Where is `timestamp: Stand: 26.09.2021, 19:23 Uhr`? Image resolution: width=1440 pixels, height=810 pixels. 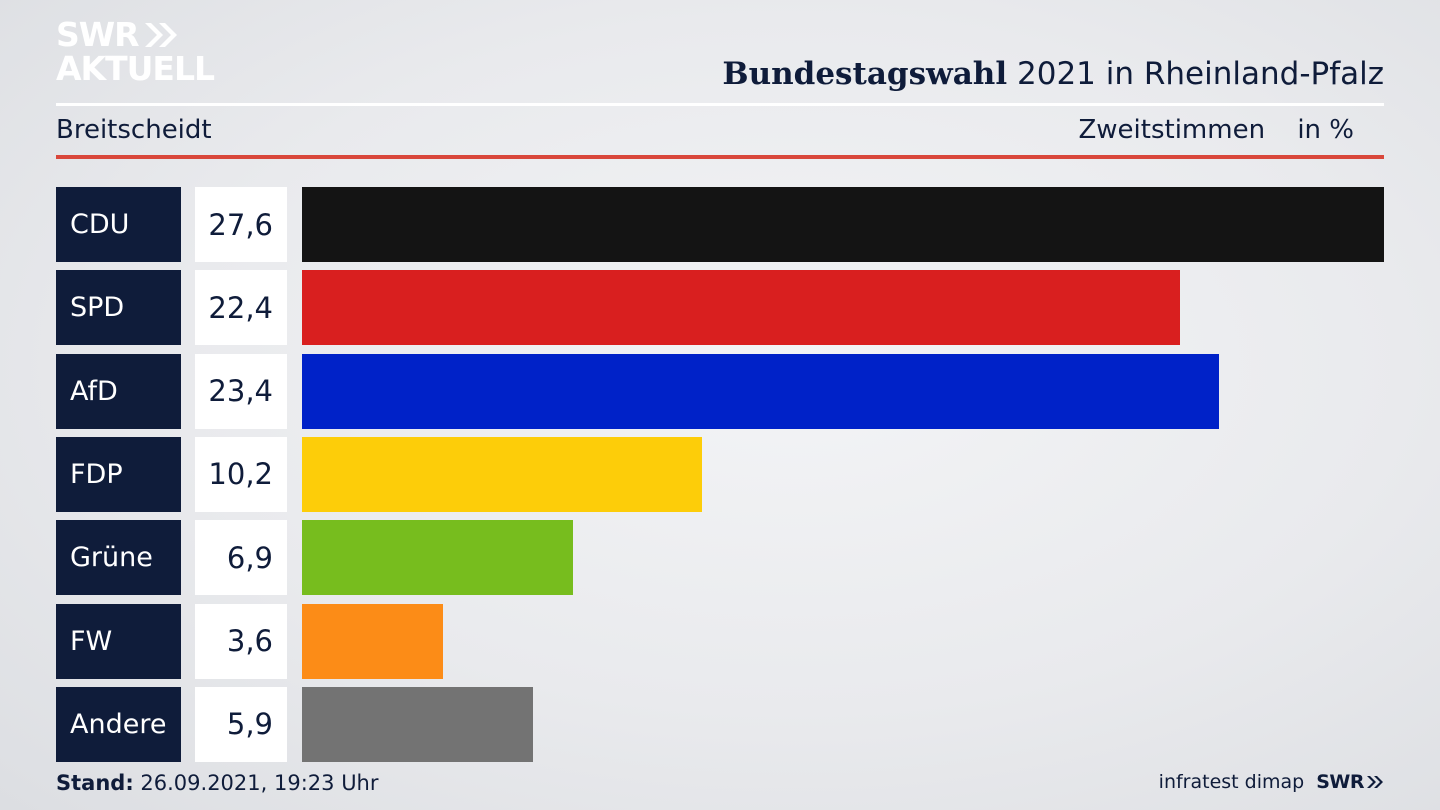
timestamp: Stand: 26.09.2021, 19:23 Uhr is located at coordinates (217, 783).